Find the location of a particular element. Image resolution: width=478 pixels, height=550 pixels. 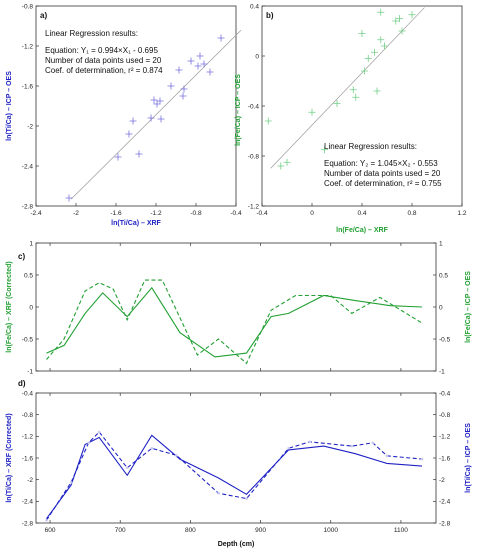

panel-b-xtick-label: 0.4 is located at coordinates (361, 213).